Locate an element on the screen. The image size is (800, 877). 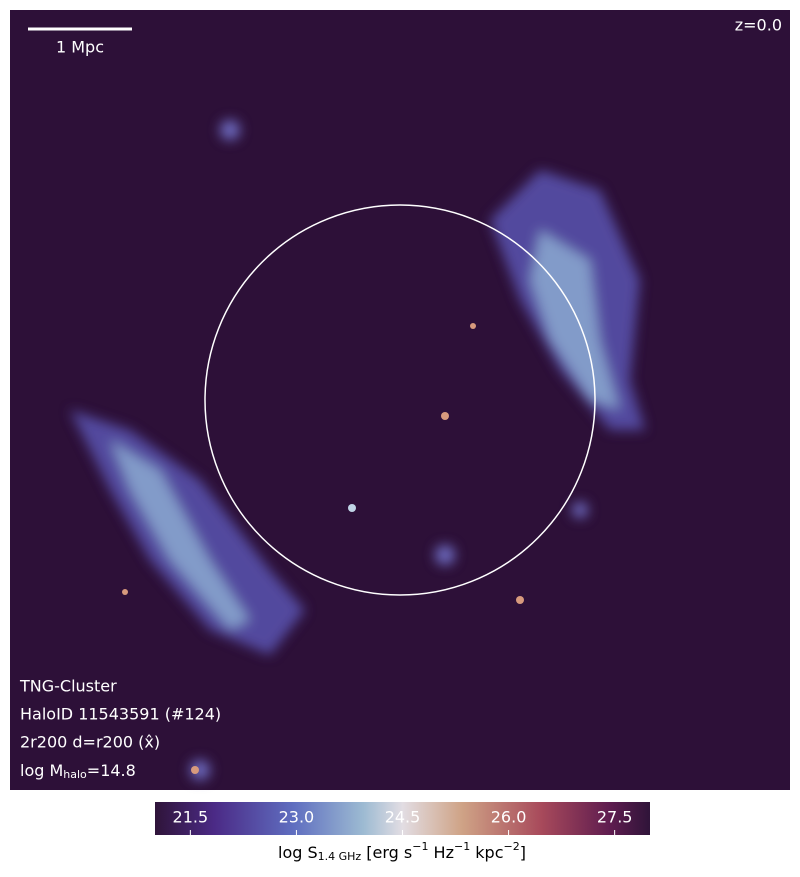
scale-label: 1 Mpc is located at coordinates (80, 47).